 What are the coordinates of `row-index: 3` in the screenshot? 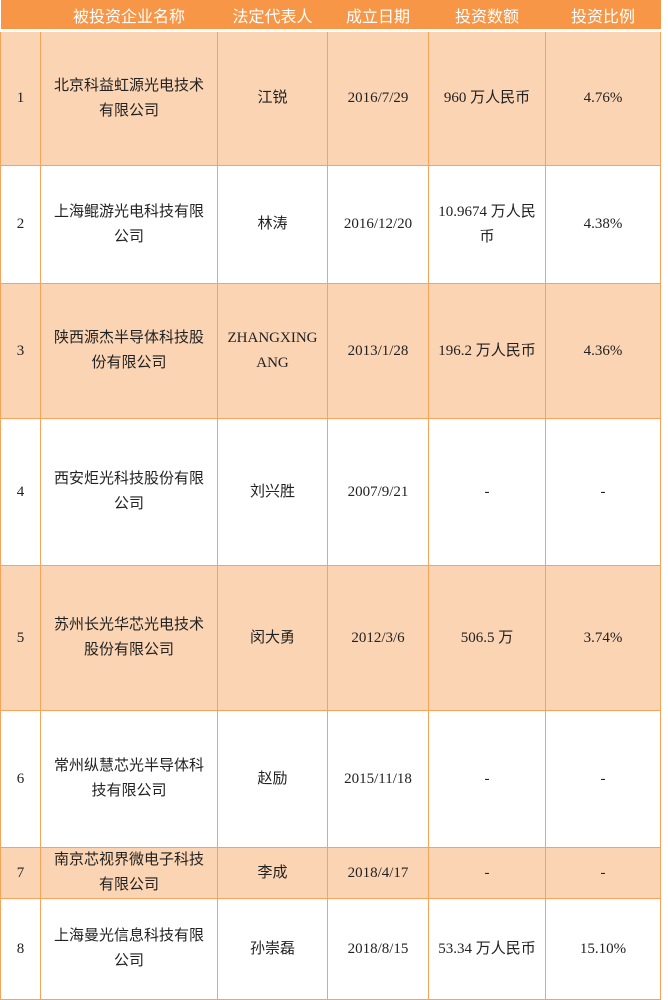 It's located at (20, 351).